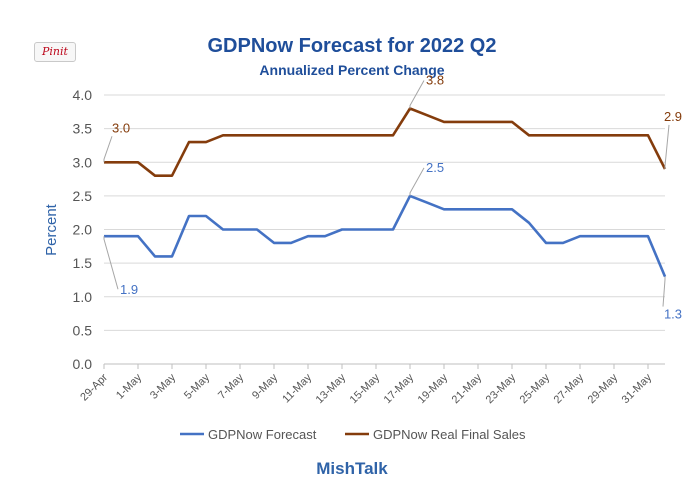 This screenshot has height=486, width=700. Describe the element at coordinates (231, 386) in the screenshot. I see `x-tick-label: 7-May` at that location.